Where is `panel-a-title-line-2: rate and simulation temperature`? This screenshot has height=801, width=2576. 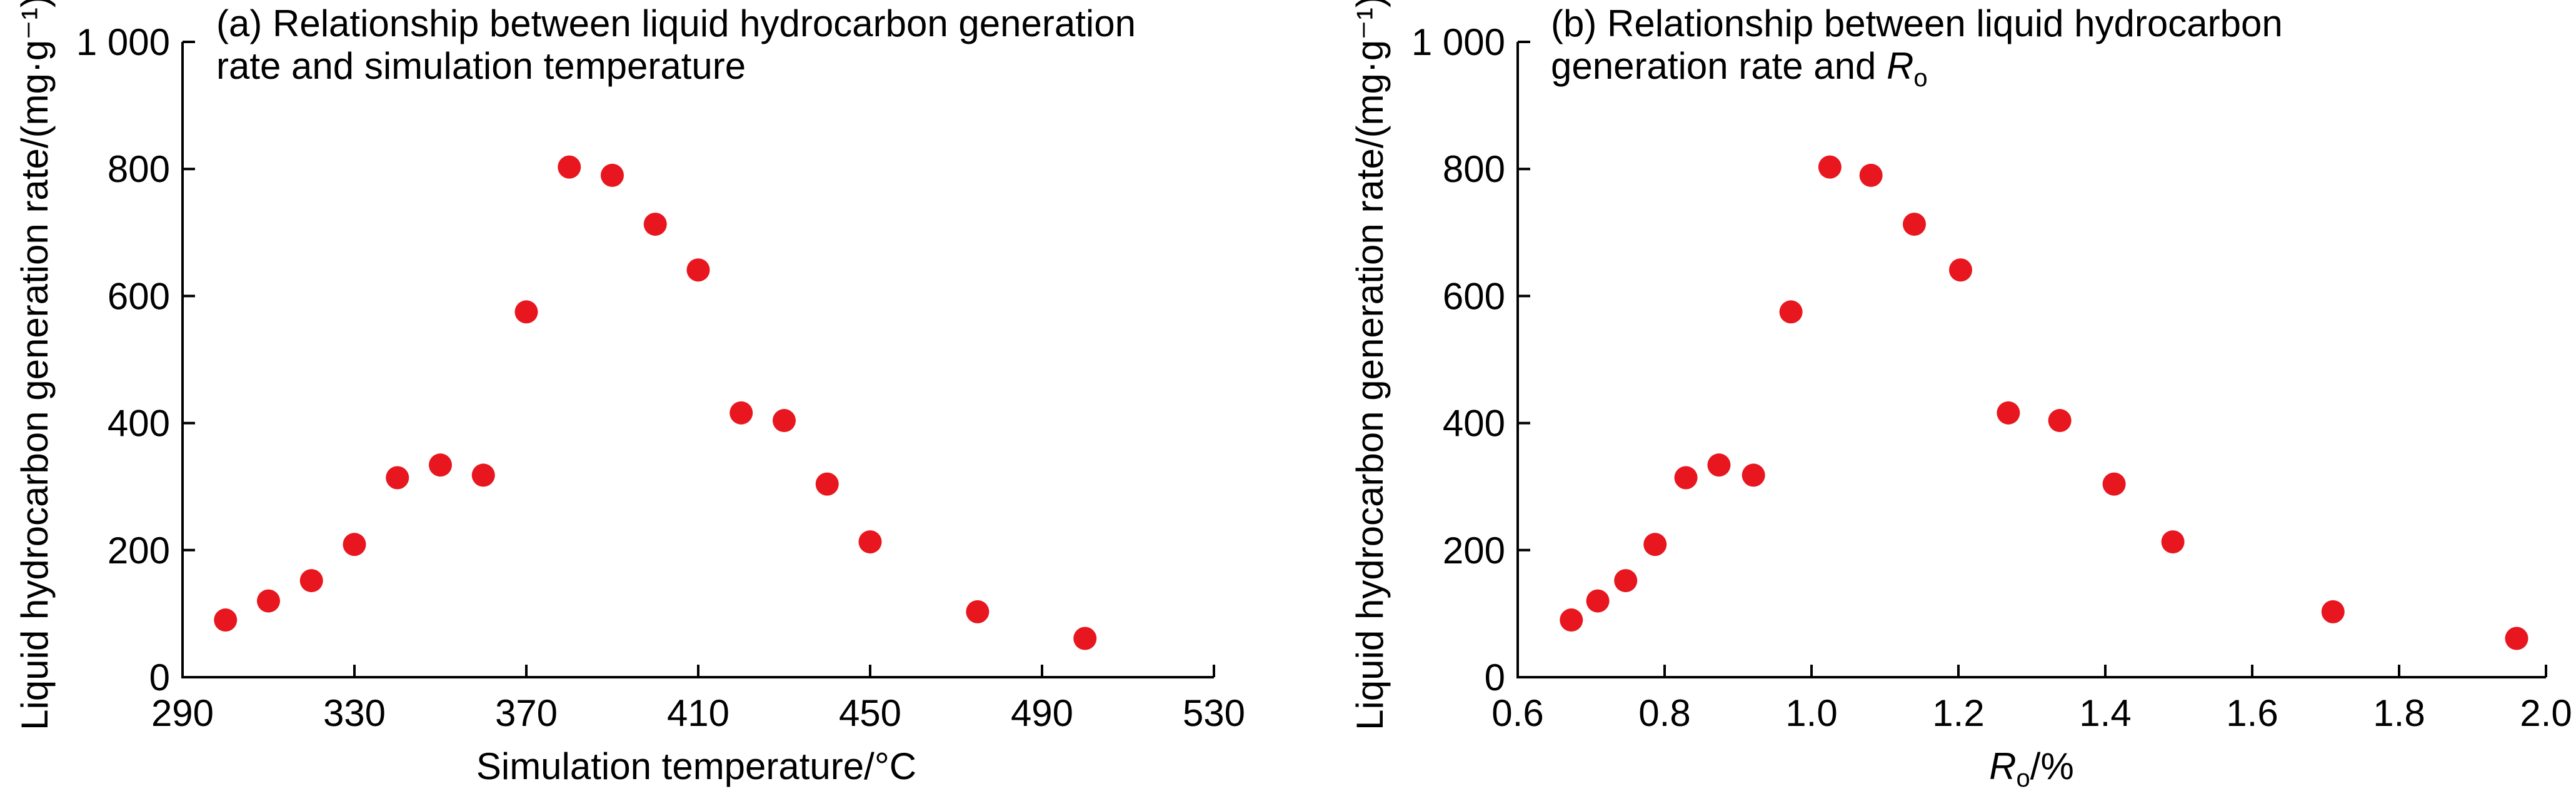
panel-a-title-line-2: rate and simulation temperature is located at coordinates (481, 66).